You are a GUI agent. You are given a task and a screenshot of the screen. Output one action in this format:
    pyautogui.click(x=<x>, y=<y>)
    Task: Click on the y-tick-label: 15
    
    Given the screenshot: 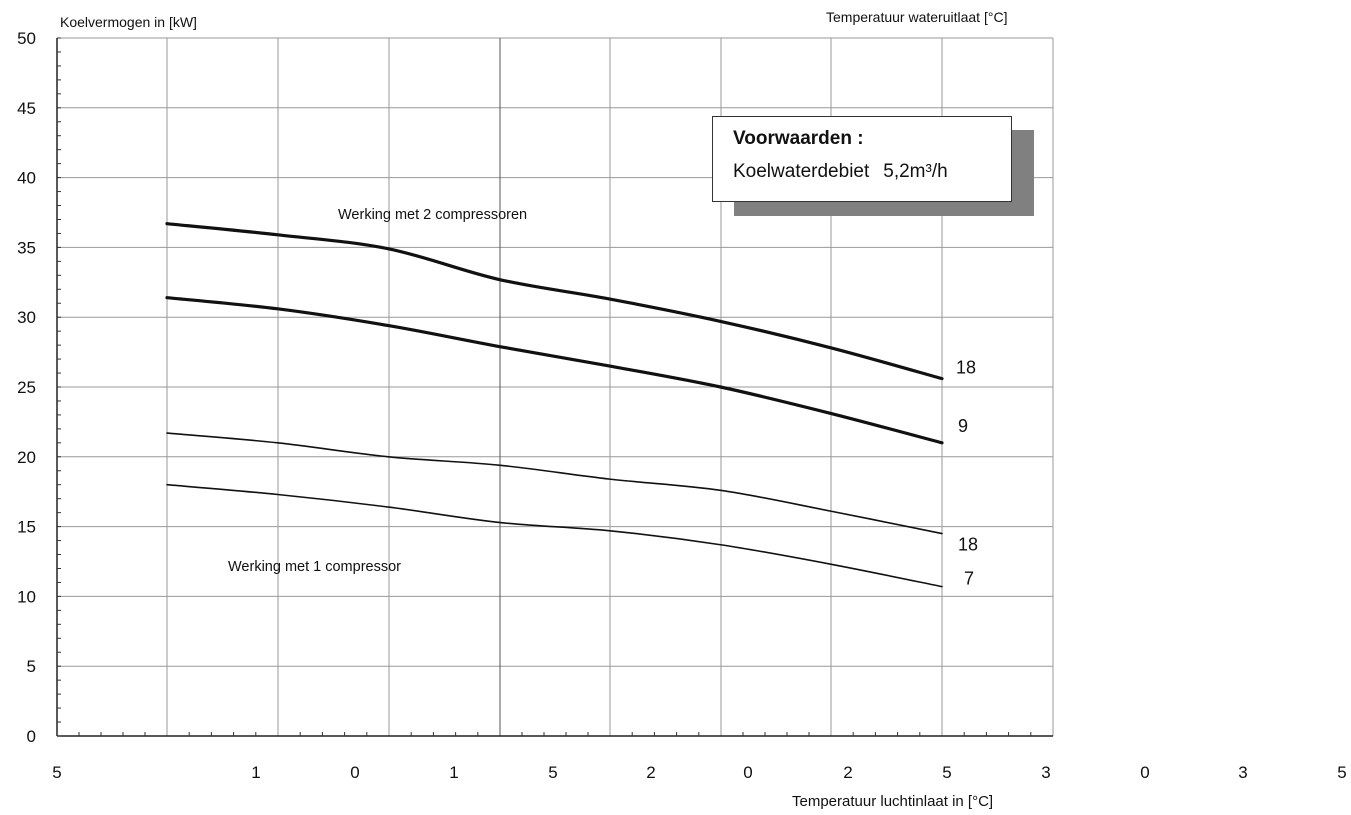 What is the action you would take?
    pyautogui.click(x=26, y=527)
    